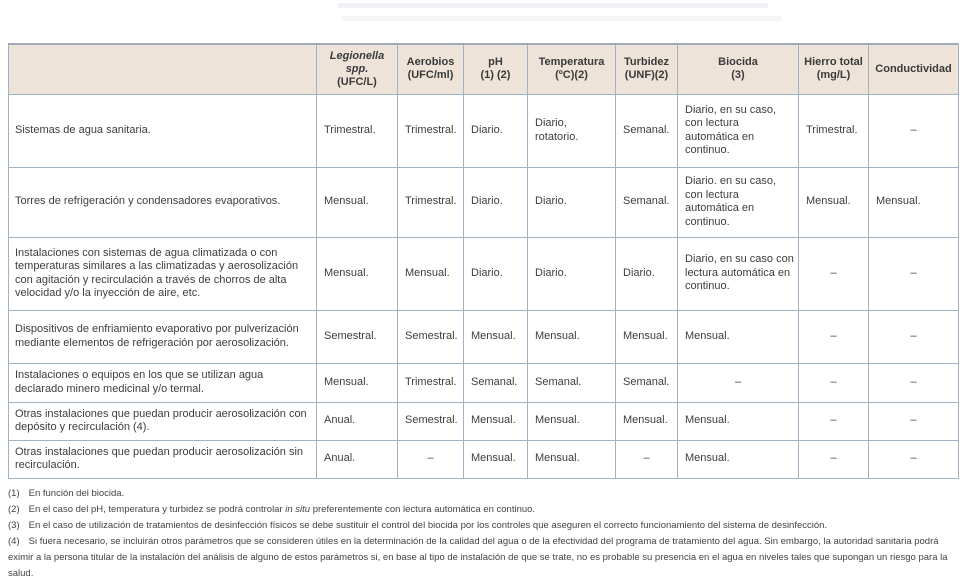  What do you see at coordinates (571, 130) in the screenshot?
I see `frequency-cell: Diario, rotatorio.` at bounding box center [571, 130].